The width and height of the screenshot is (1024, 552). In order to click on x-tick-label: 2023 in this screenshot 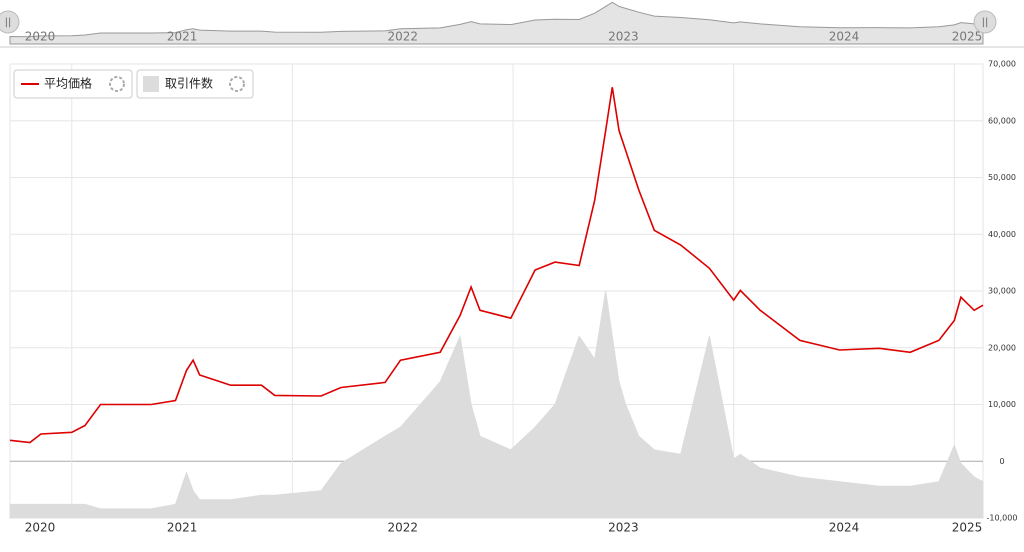, I will do `click(623, 528)`.